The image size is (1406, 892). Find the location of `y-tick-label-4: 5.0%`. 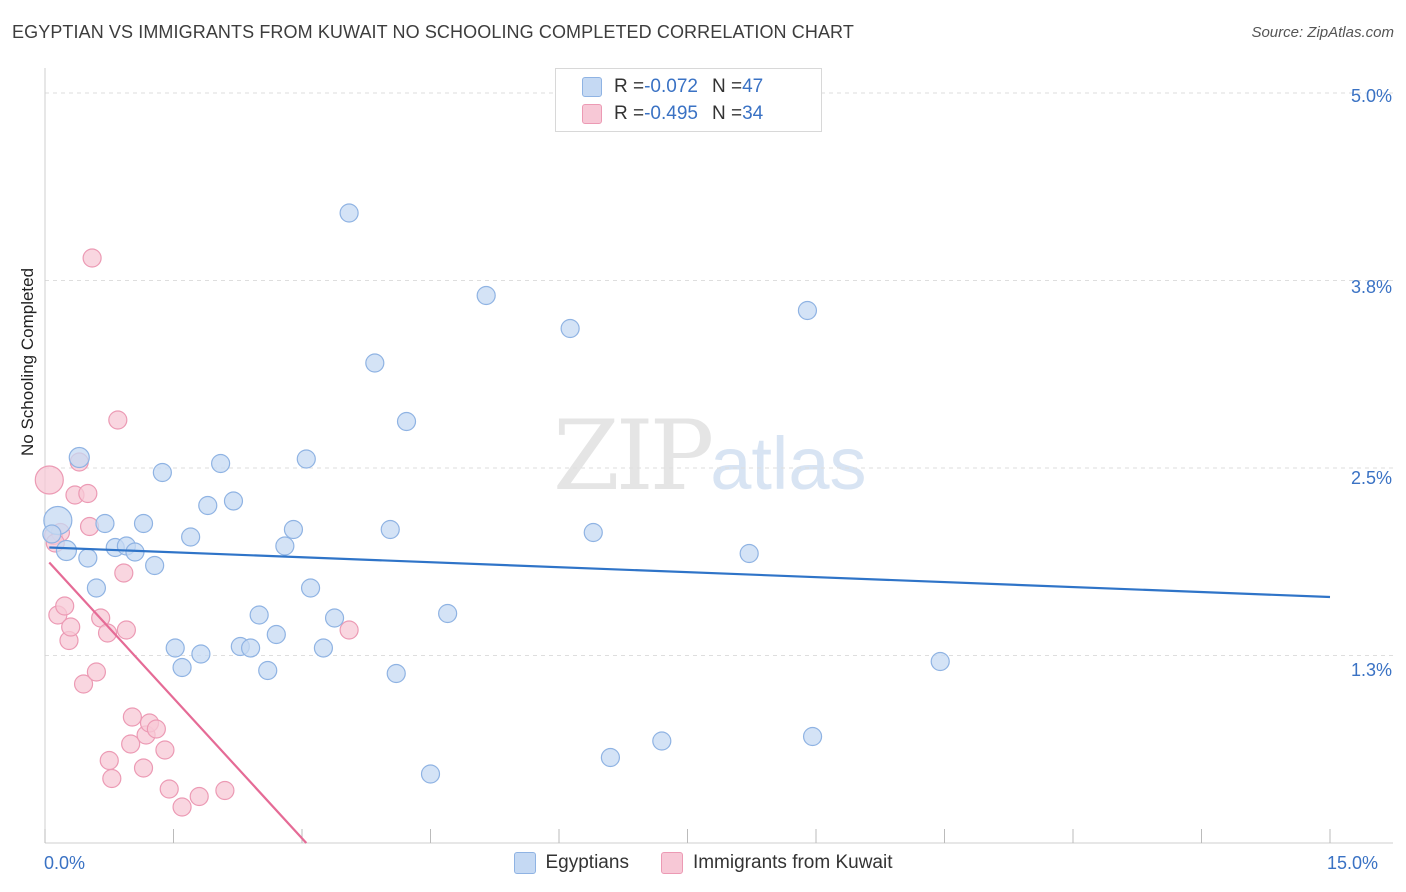

y-tick-label-4: 5.0% is located at coordinates (1371, 96).